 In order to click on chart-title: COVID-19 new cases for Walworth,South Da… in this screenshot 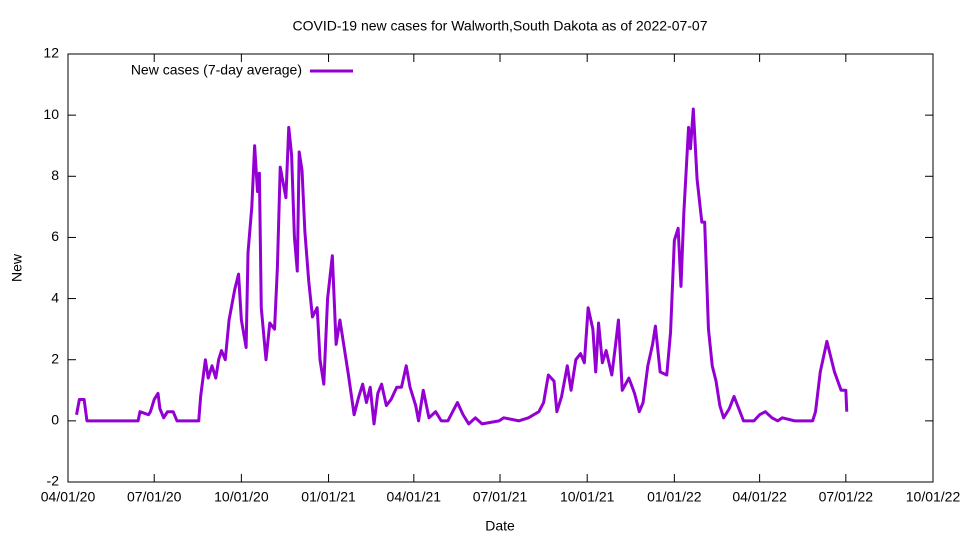, I will do `click(499, 26)`.